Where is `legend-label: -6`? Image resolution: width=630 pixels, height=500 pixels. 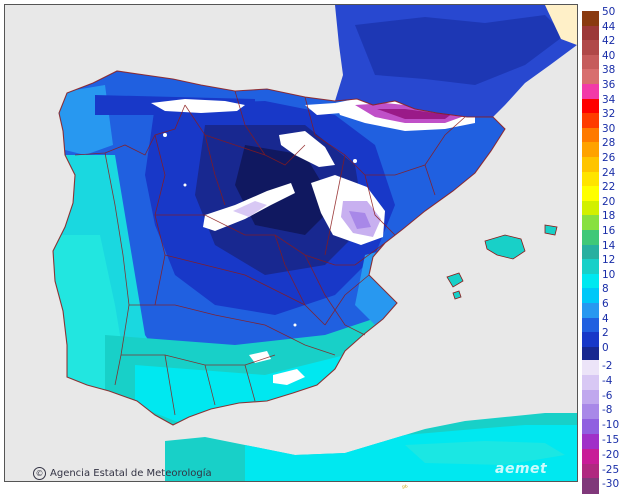
legend-label: -6 is located at coordinates (607, 395).